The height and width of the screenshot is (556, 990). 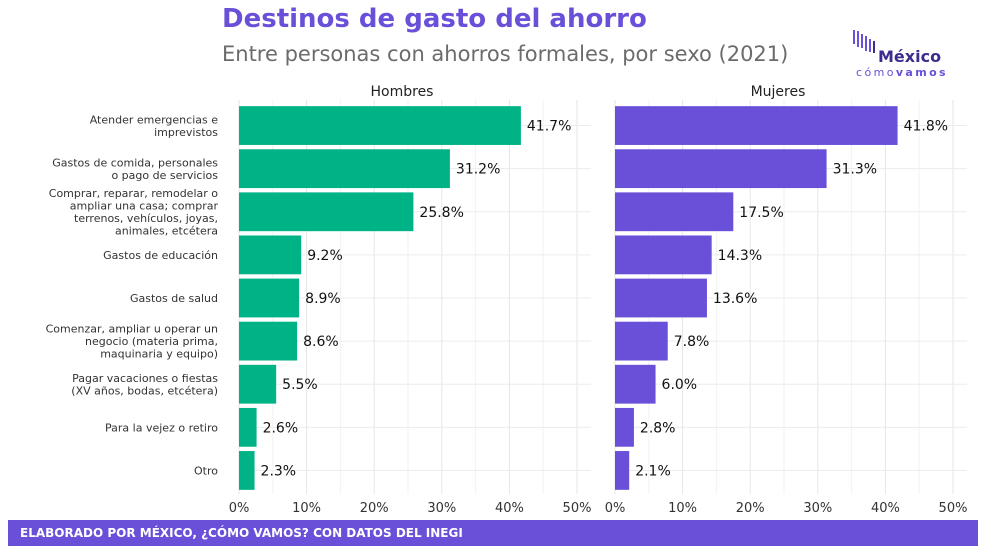 I want to click on mexico-como-vamos-logo: México cómovamos, so click(x=907, y=54).